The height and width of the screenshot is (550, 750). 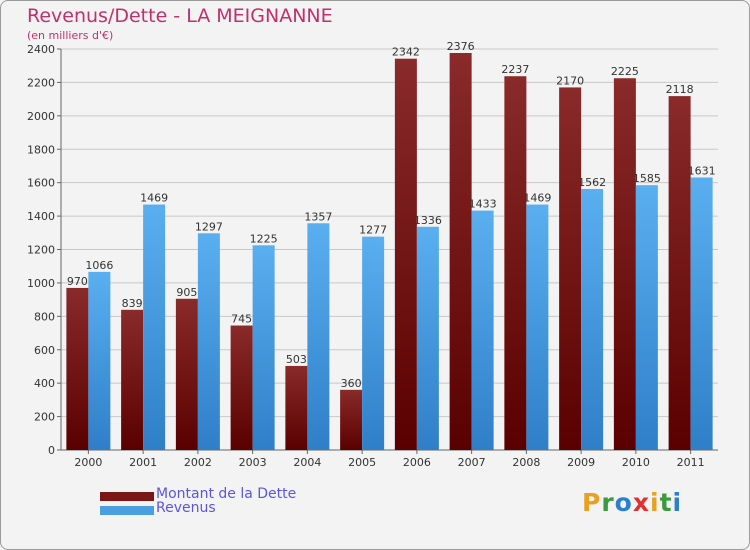 I want to click on data-label: 745, so click(x=241, y=319).